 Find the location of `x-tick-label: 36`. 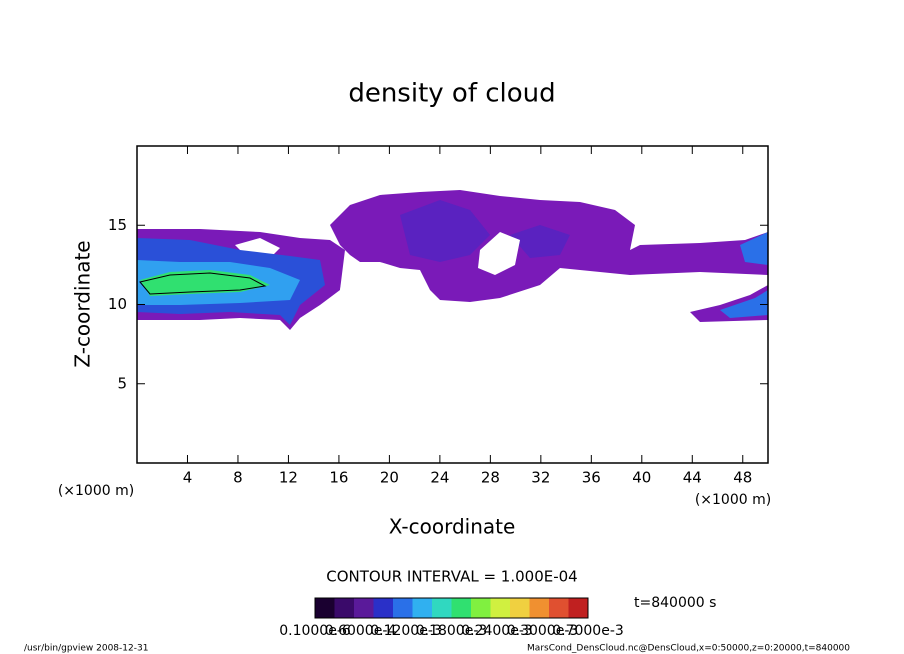

x-tick-label: 36 is located at coordinates (591, 478).